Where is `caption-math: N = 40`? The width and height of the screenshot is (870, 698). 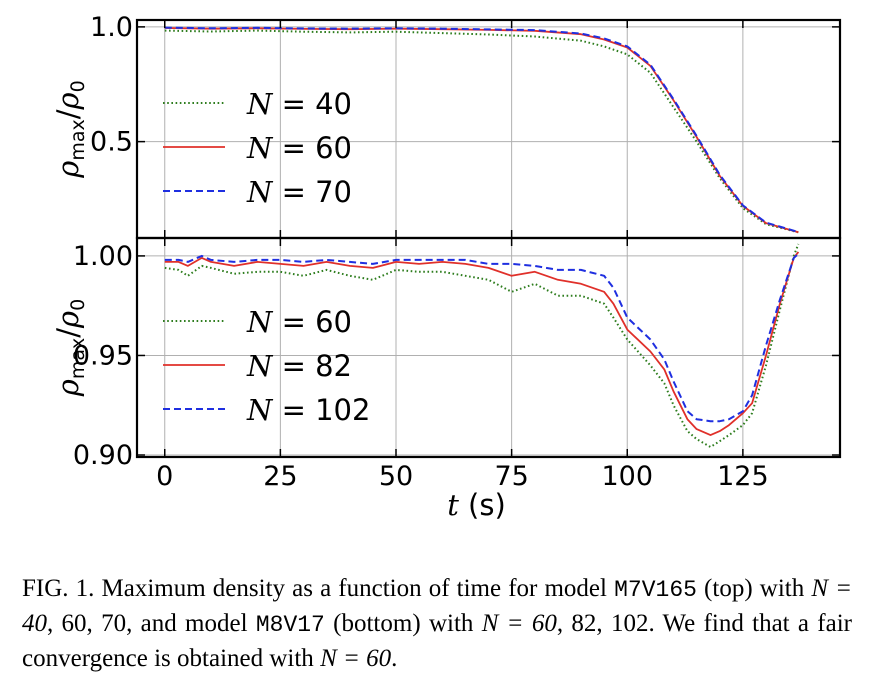
caption-math: N = 40 is located at coordinates (437, 606).